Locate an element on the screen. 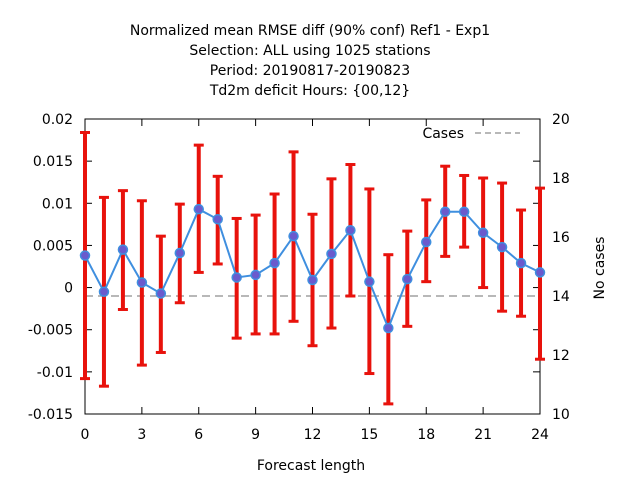  y2-axis: 10 12 14 16 18 20 is located at coordinates (561, 267).